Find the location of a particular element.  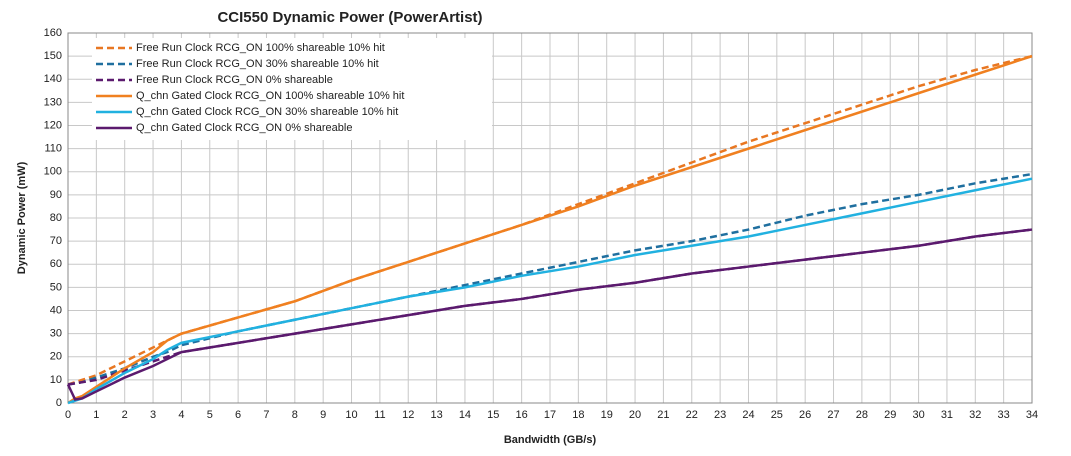

y-tick-label: 120 is located at coordinates (53, 125).